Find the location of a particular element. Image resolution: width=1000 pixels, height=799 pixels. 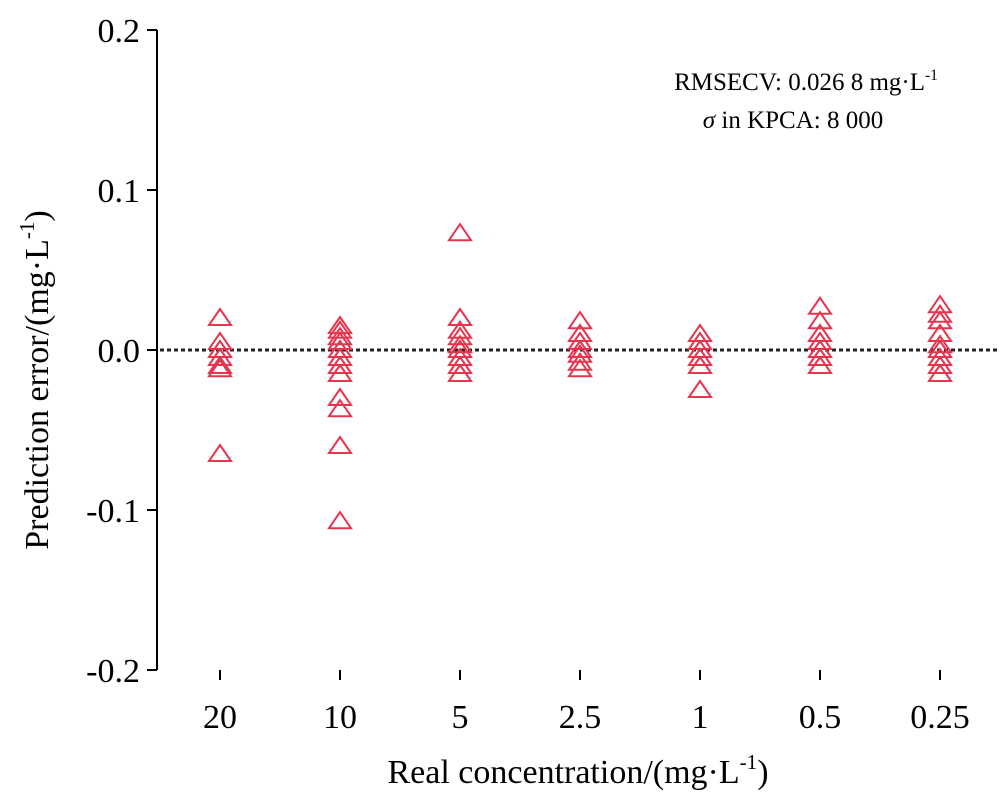

x-label-sup: -1 is located at coordinates (749, 762).